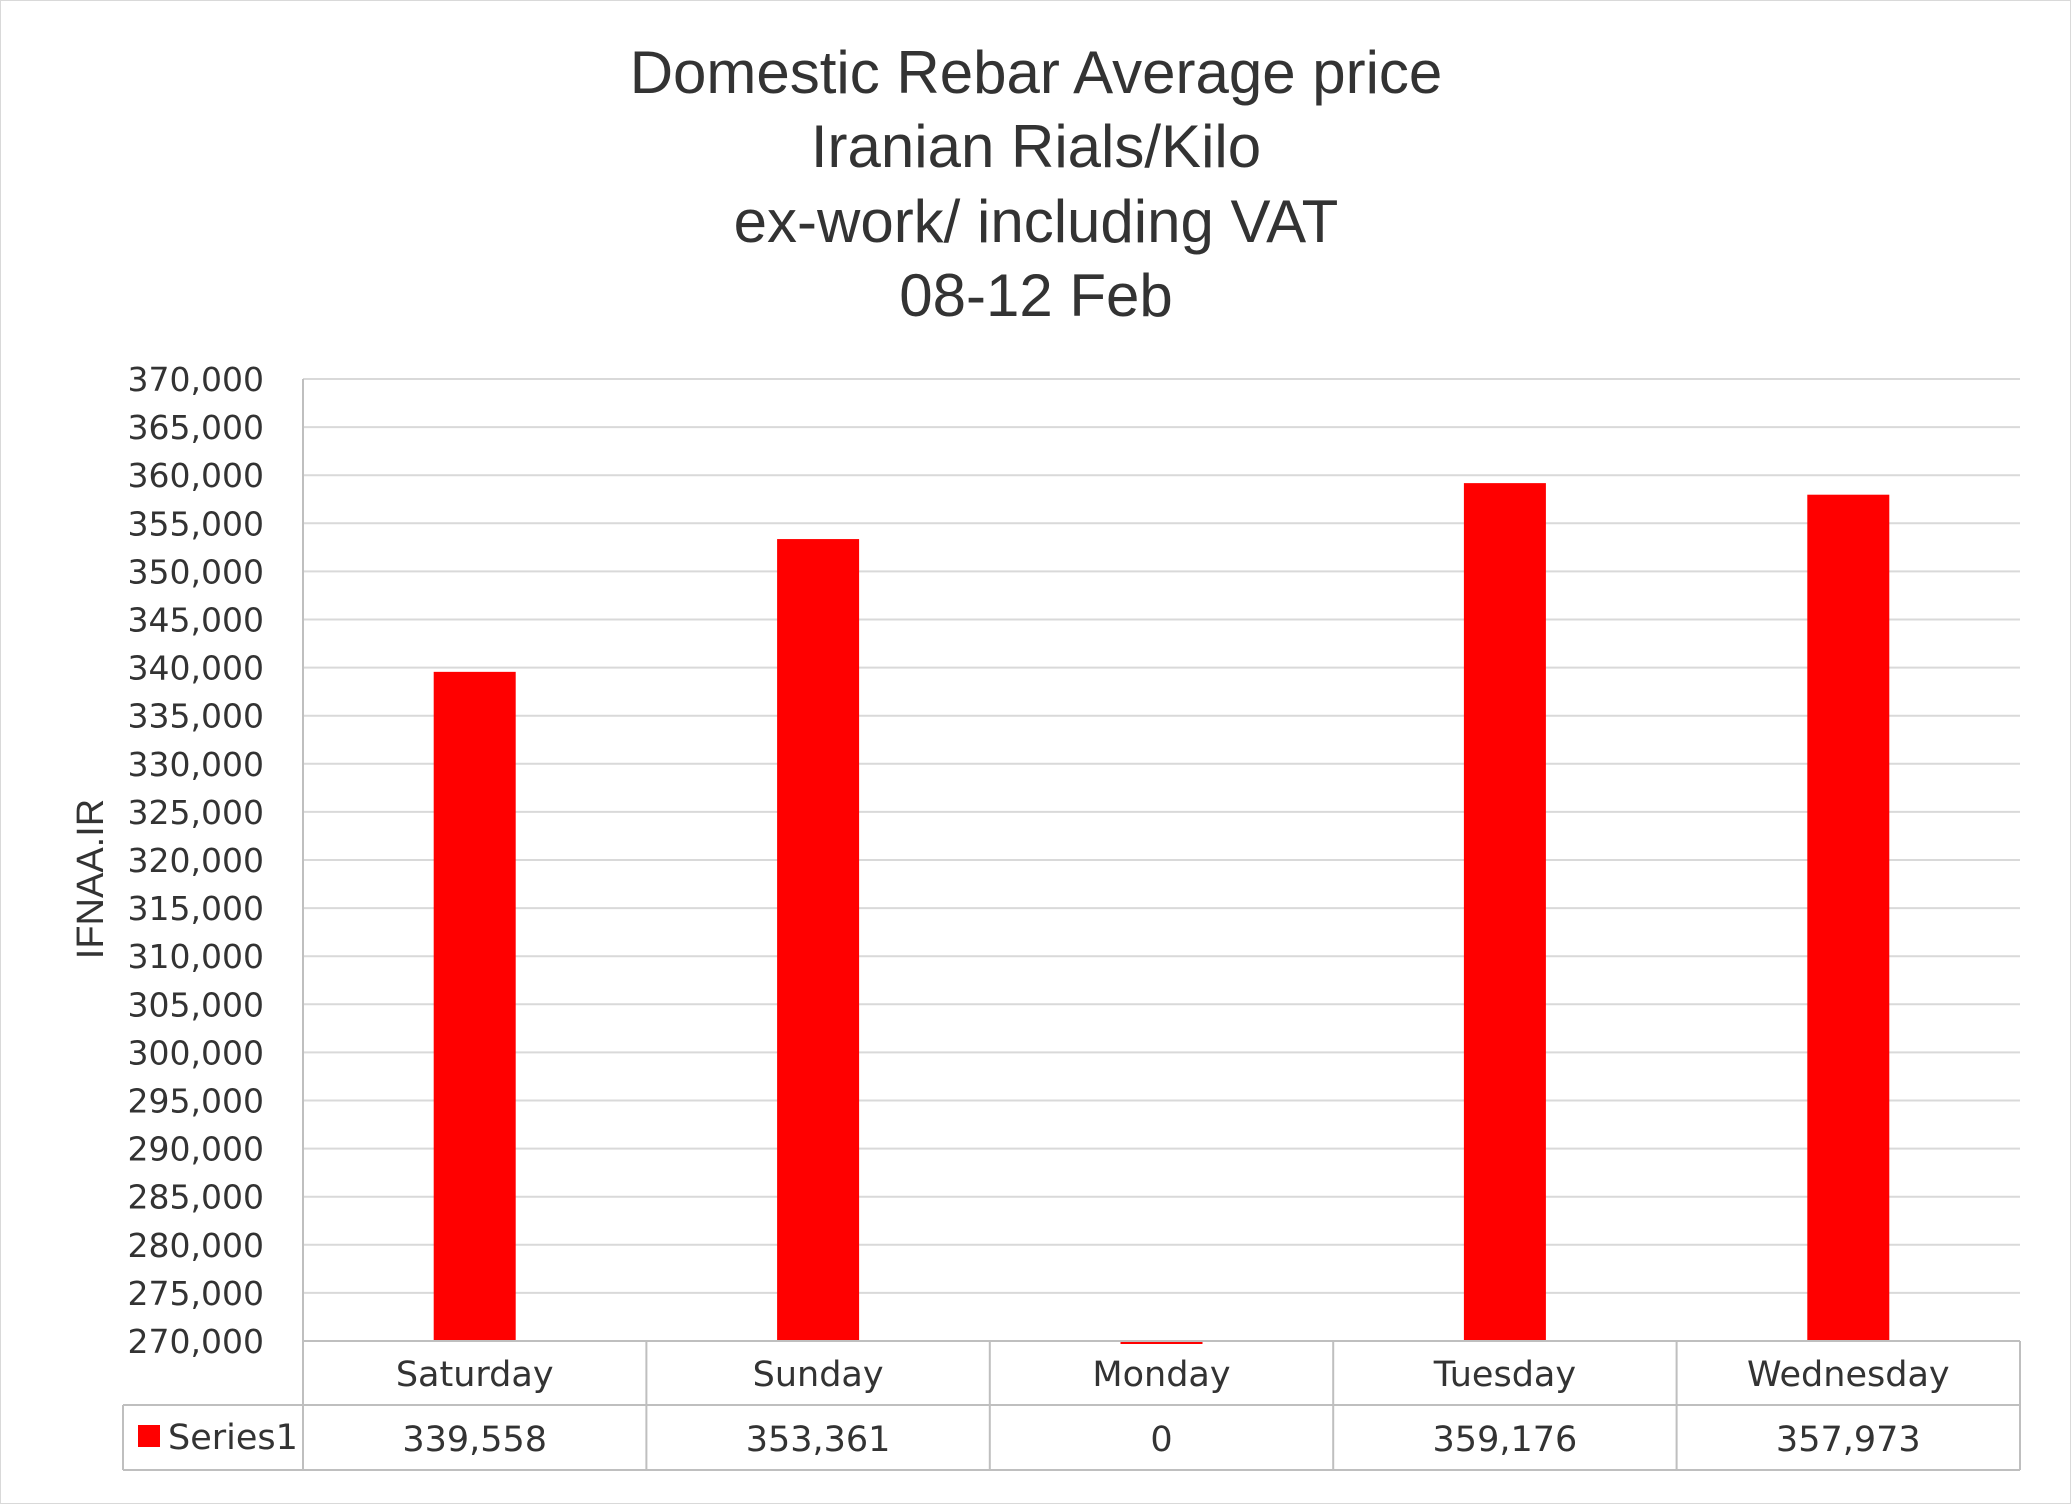 The width and height of the screenshot is (2071, 1505). Describe the element at coordinates (1848, 1440) in the screenshot. I see `data-table-value: 357,973` at that location.